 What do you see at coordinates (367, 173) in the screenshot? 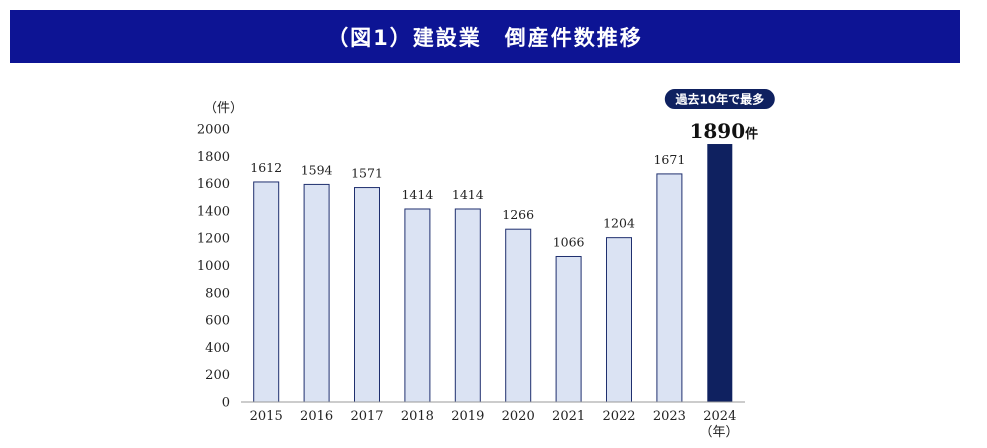
I see `data-label: 1571` at bounding box center [367, 173].